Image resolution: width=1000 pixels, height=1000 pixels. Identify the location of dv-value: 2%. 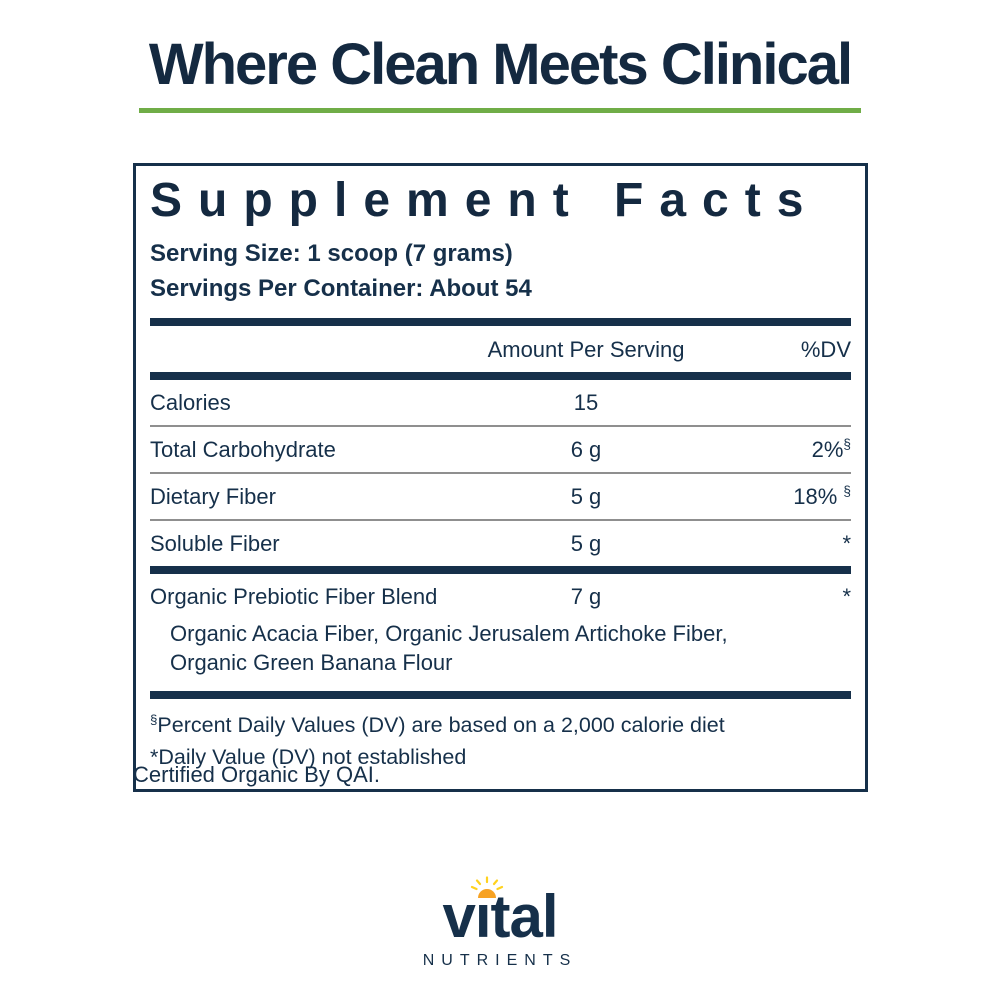
(827, 450).